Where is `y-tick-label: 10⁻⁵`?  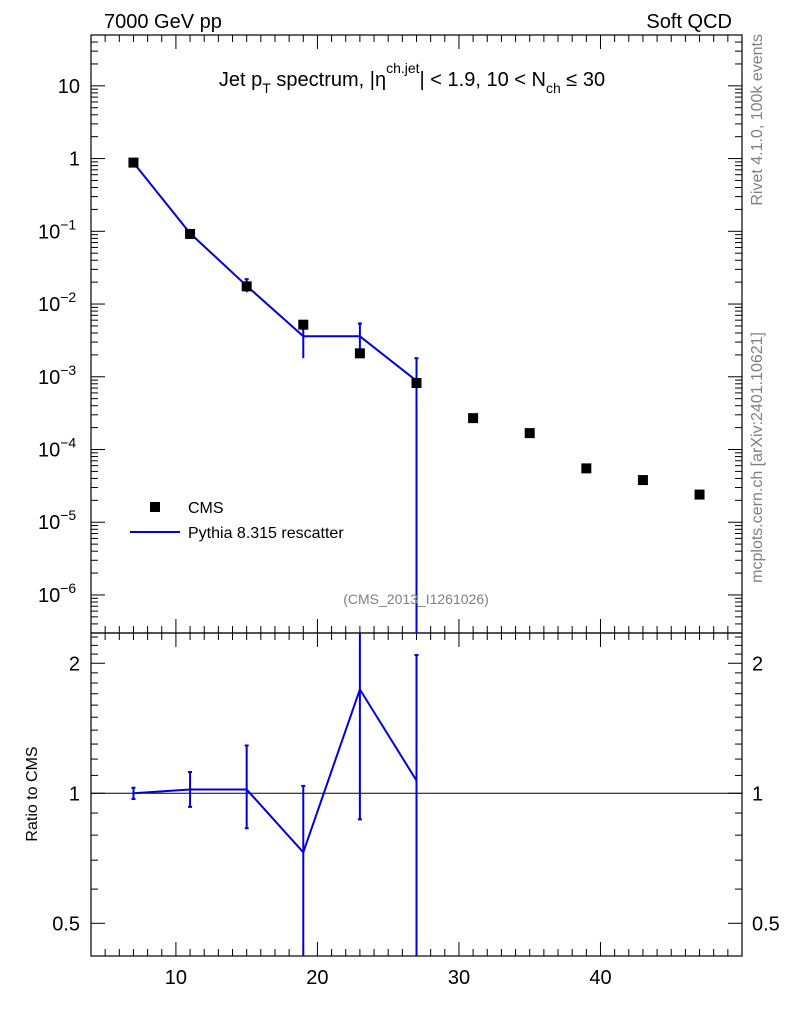
y-tick-label: 10⁻⁵ is located at coordinates (57, 520).